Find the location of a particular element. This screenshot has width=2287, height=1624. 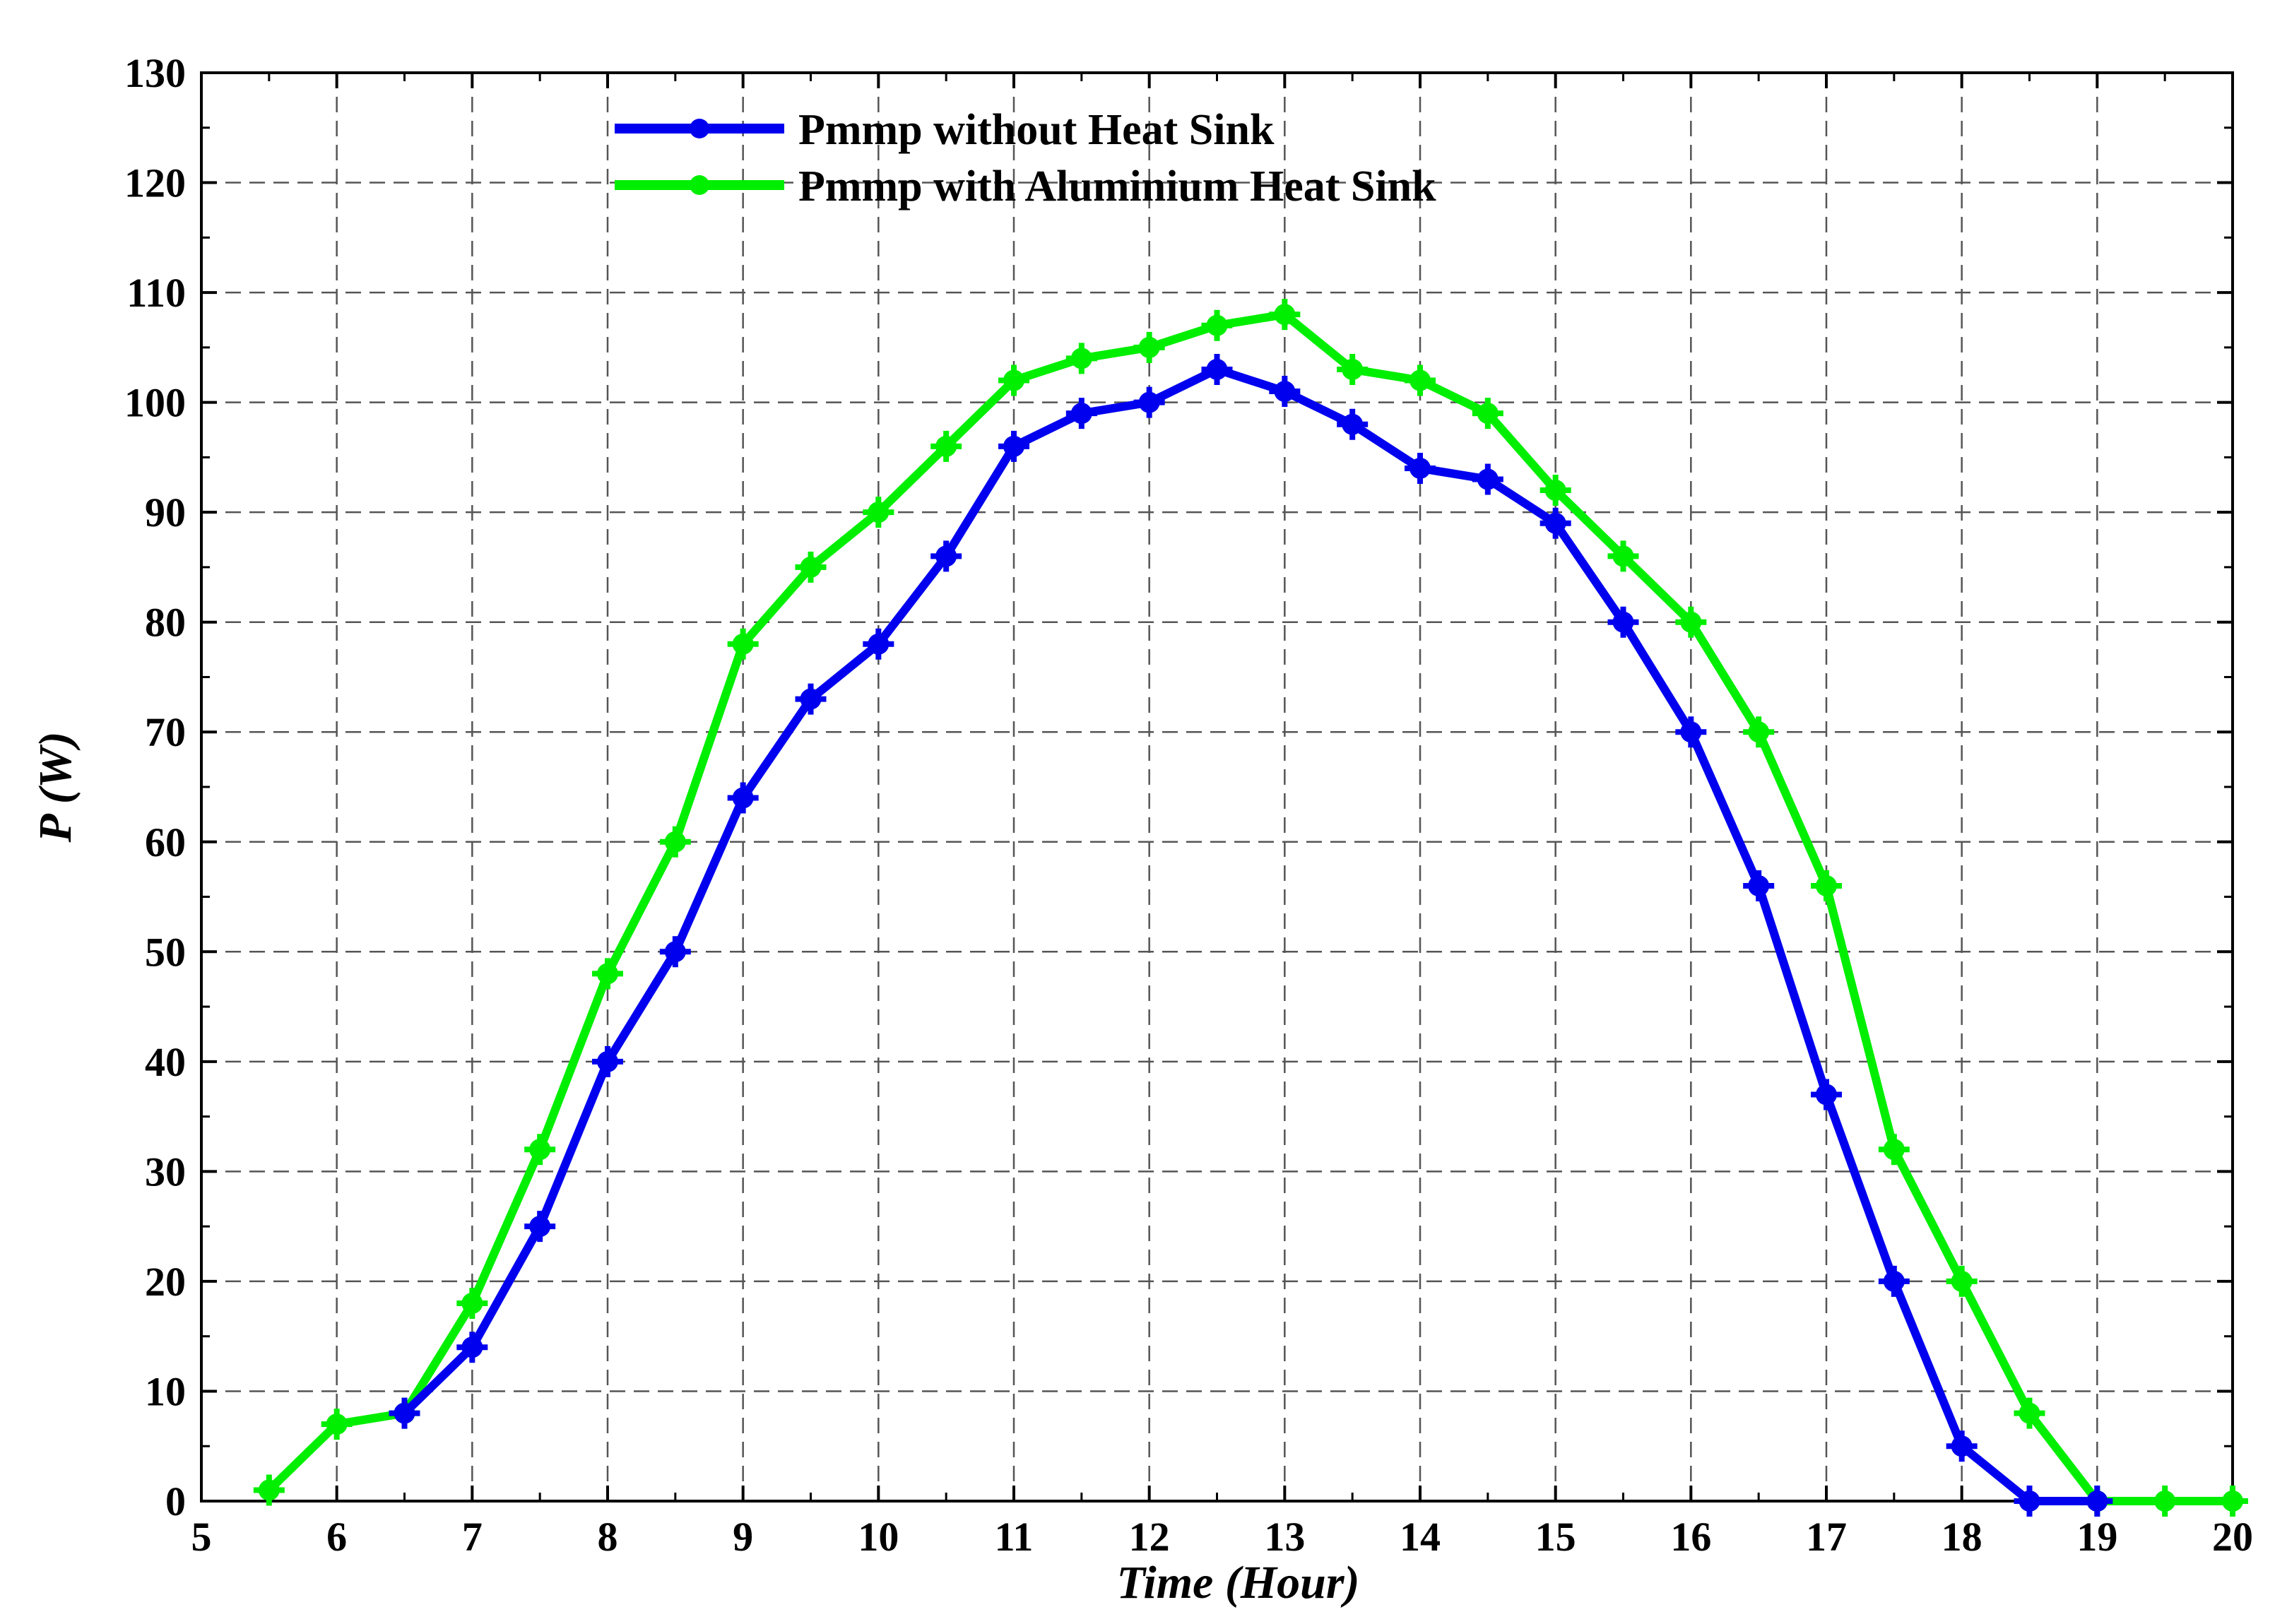

x-tick-label: 14 is located at coordinates (1420, 1537).